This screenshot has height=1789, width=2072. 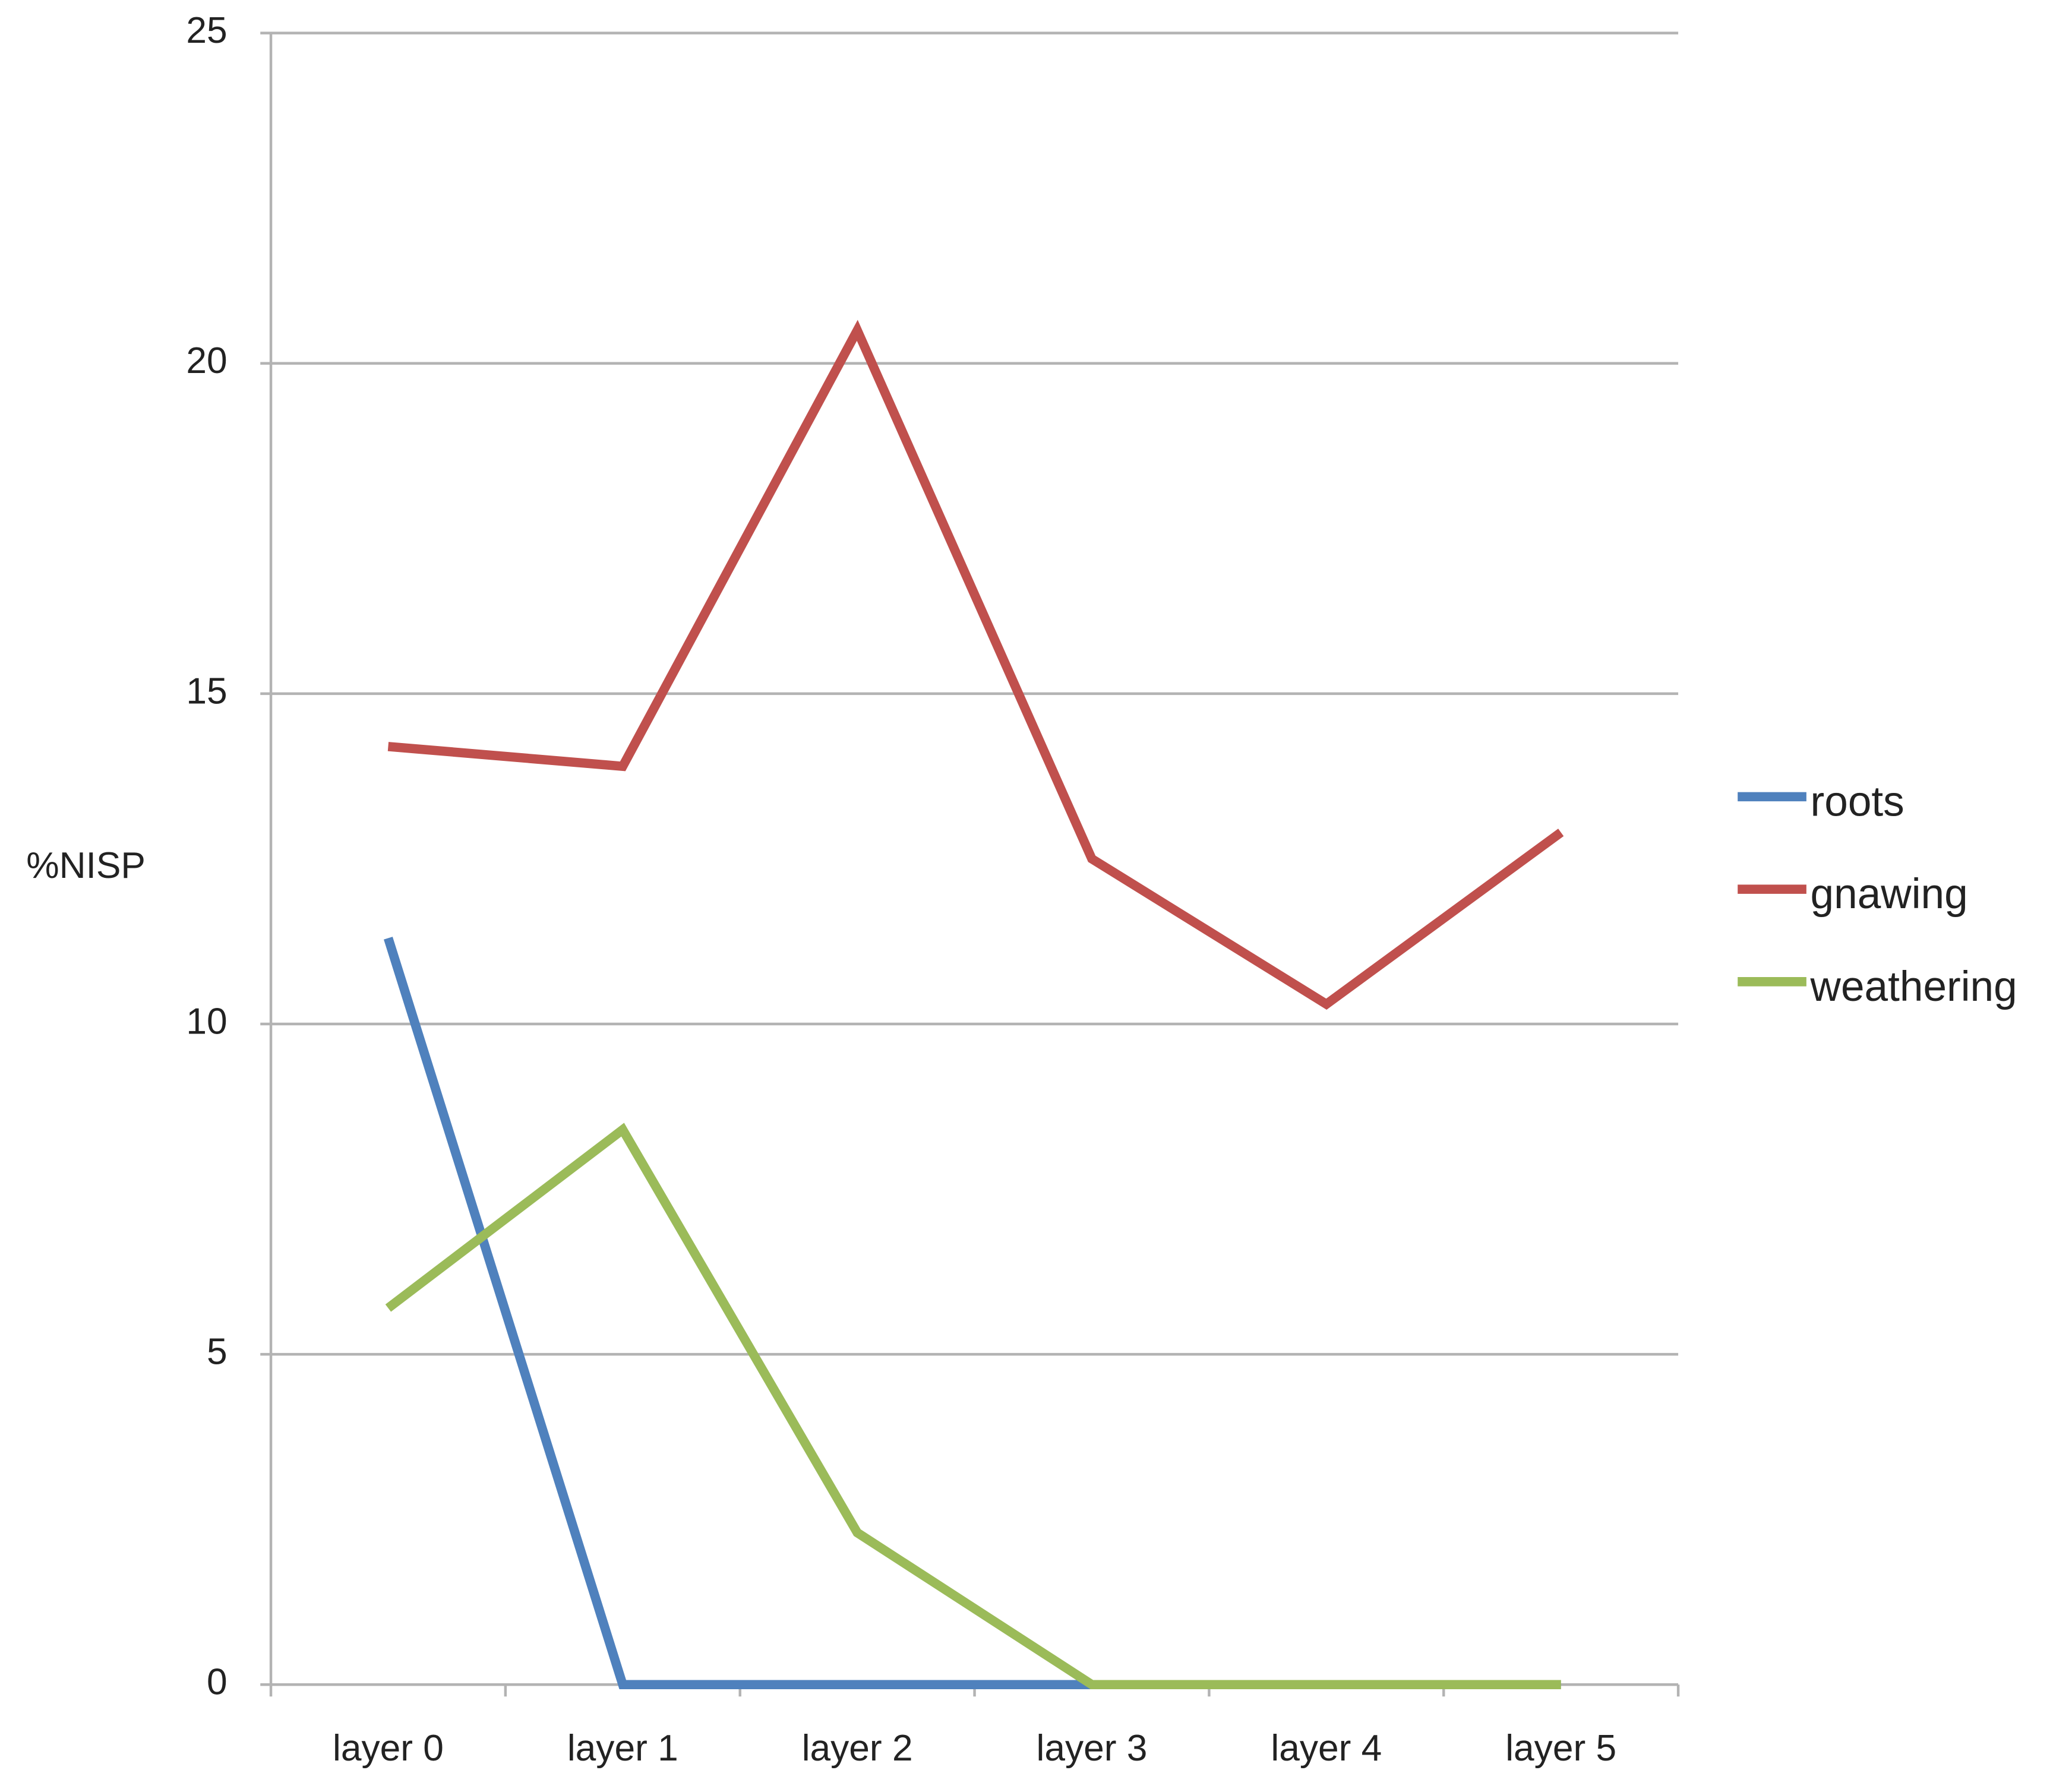 What do you see at coordinates (1914, 986) in the screenshot?
I see `legend-label: weathering` at bounding box center [1914, 986].